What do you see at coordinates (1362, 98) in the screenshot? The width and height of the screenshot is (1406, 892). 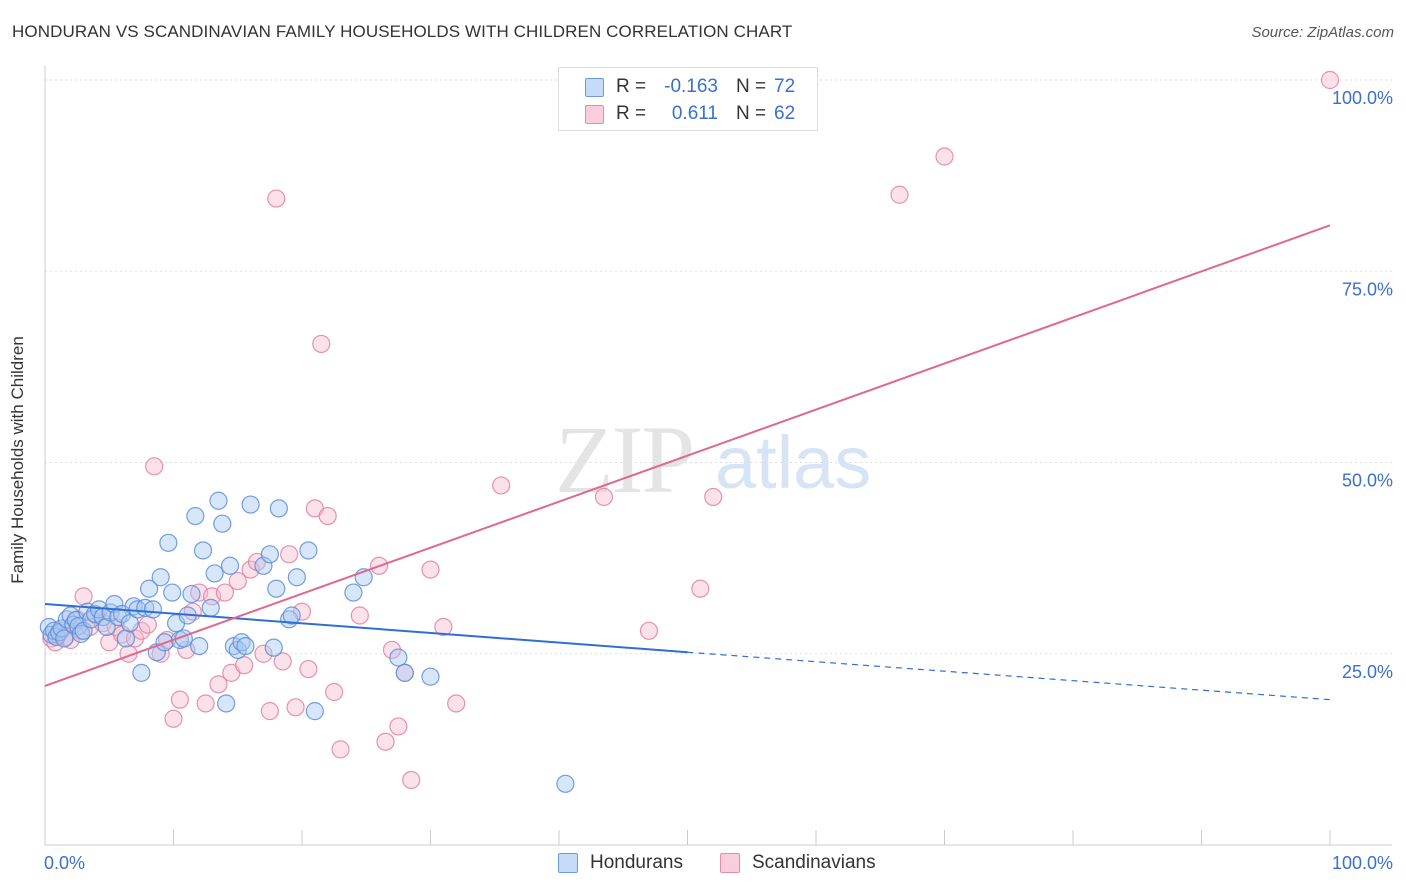 I see `y-tick-label: 100.0%` at bounding box center [1362, 98].